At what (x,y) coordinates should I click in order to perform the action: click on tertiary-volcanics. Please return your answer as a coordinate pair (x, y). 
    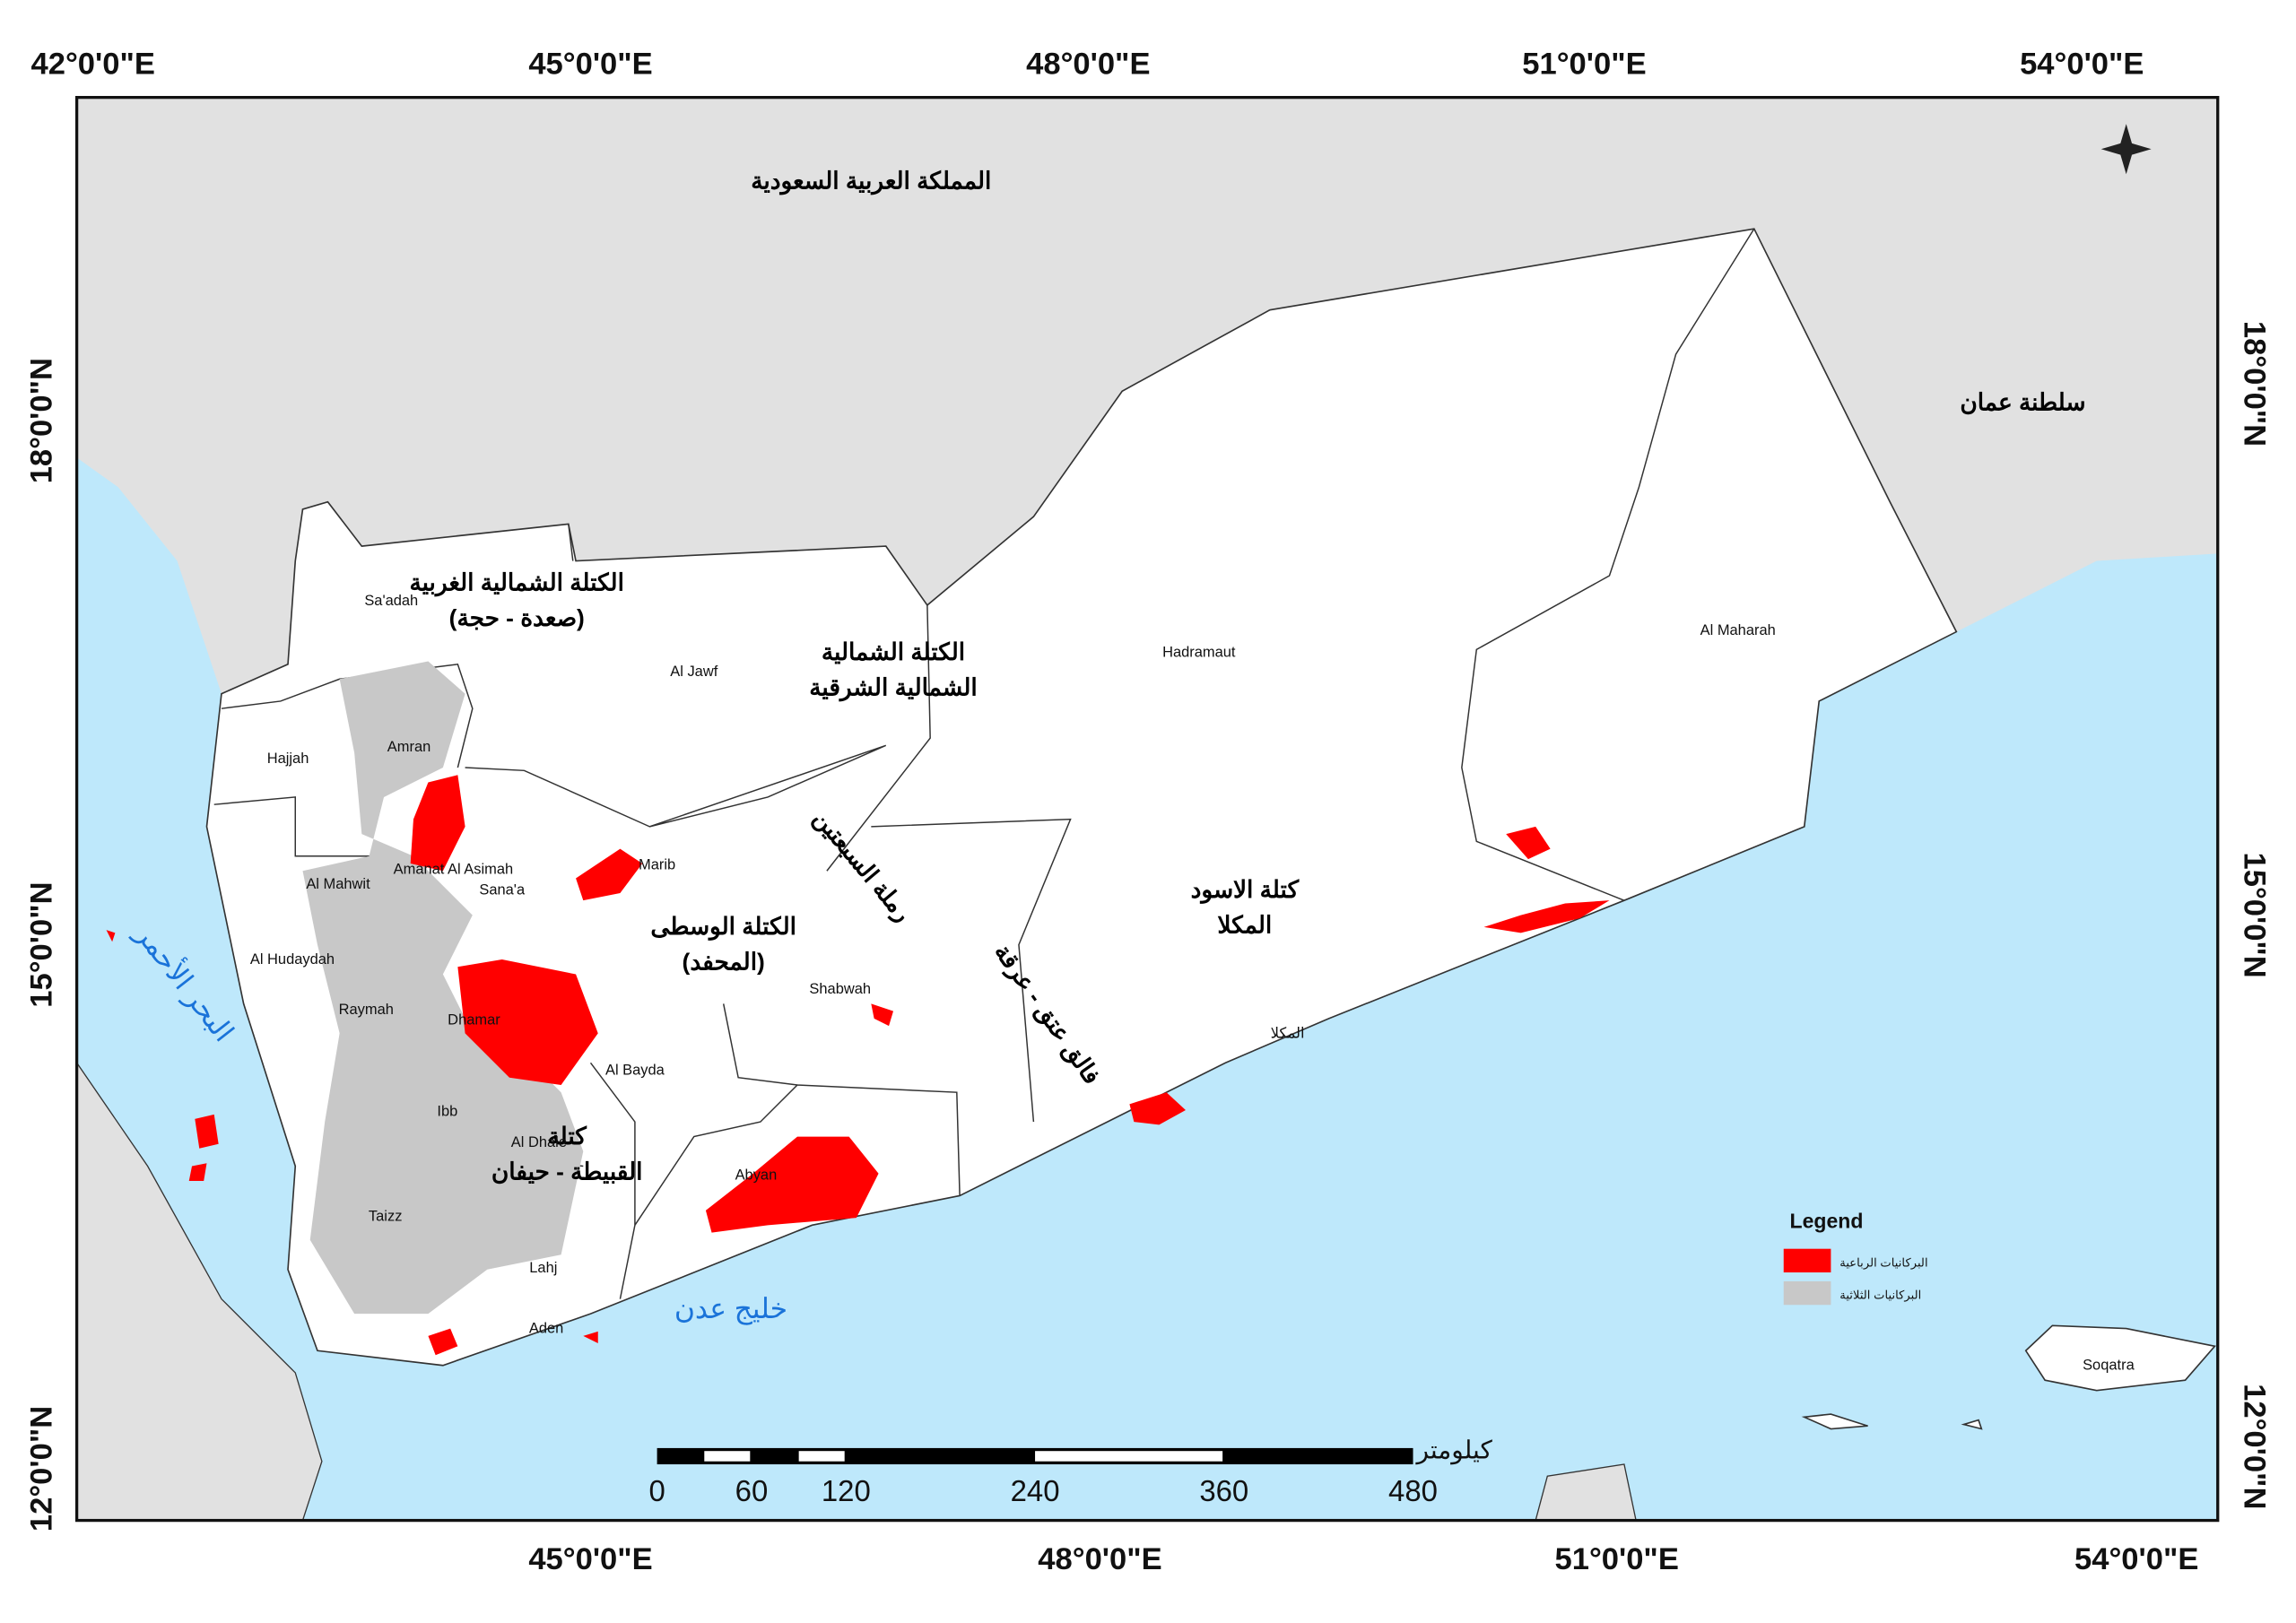
    Looking at the image, I should click on (443, 988).